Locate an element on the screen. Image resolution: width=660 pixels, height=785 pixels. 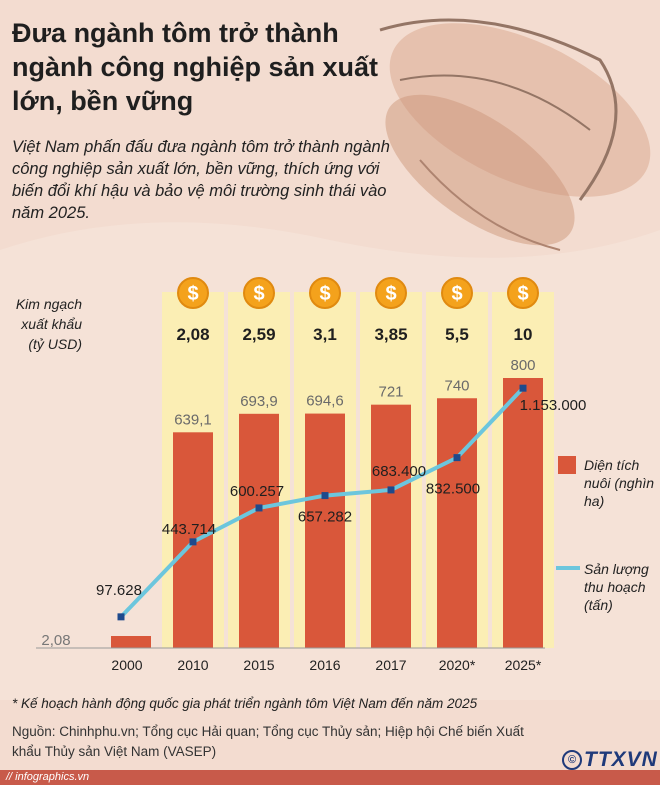
export-value-label: 3,85 is located at coordinates (390, 334).